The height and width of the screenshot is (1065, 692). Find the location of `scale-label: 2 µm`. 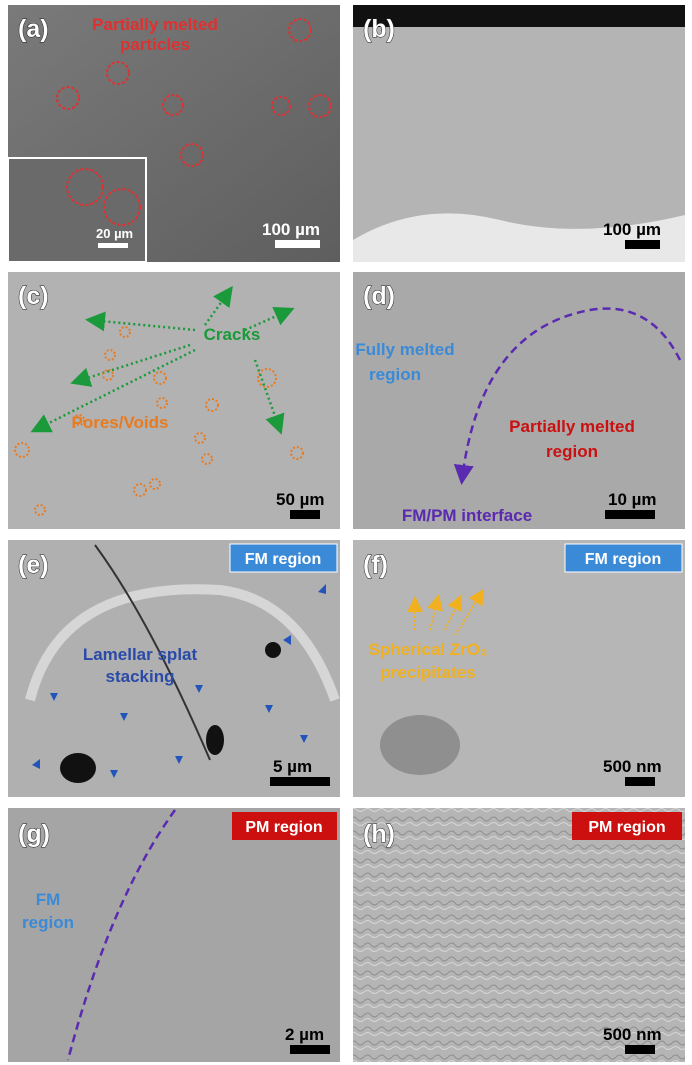

scale-label: 2 µm is located at coordinates (304, 1034).